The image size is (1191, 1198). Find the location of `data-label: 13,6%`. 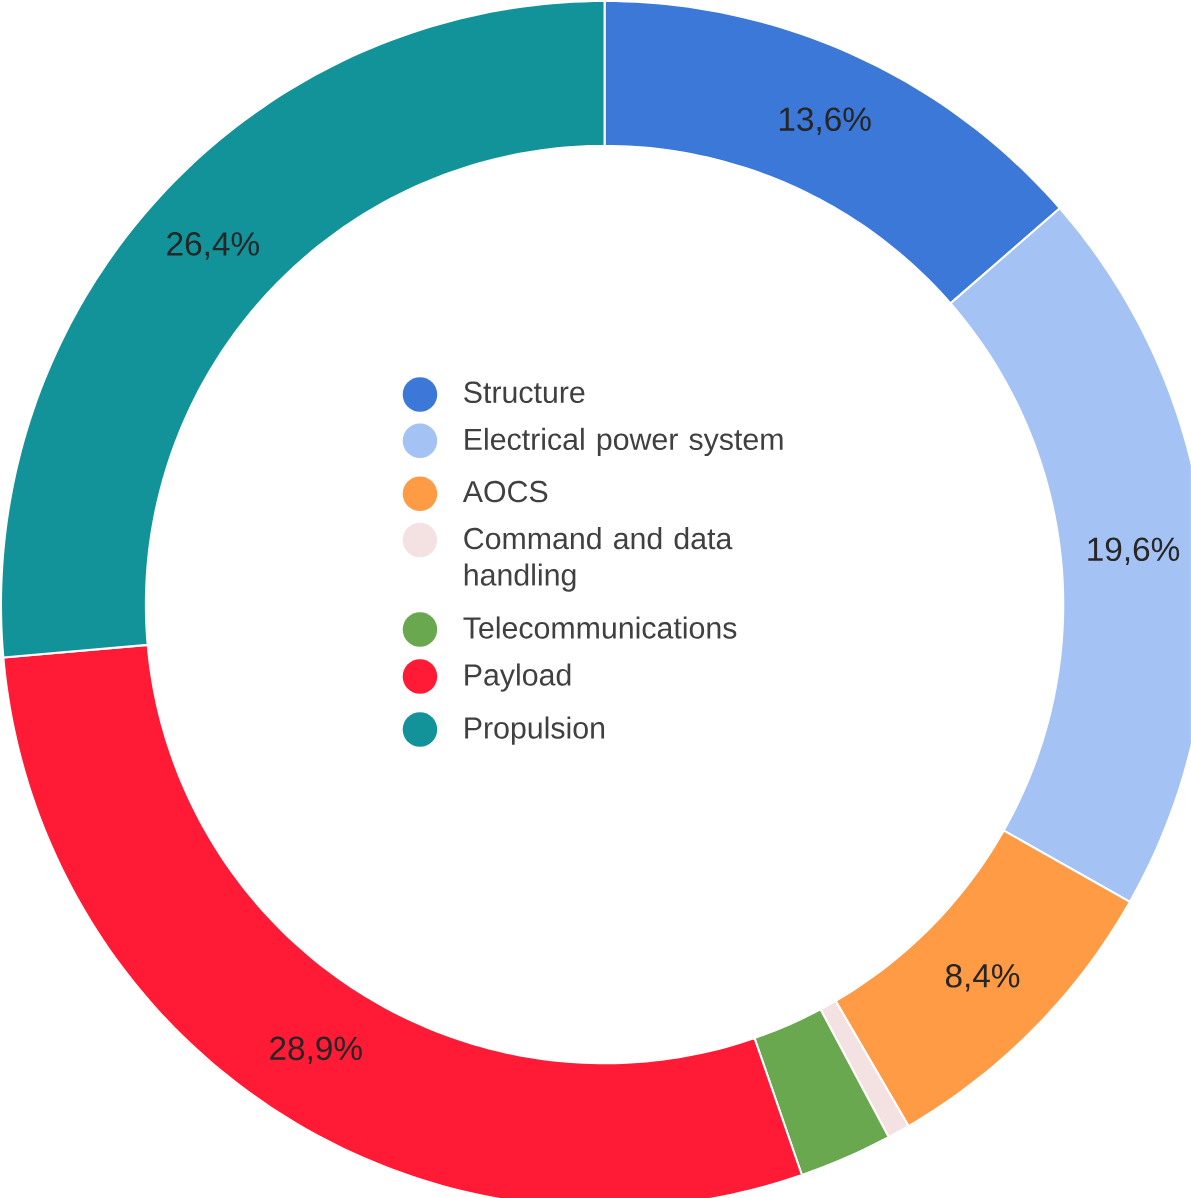

data-label: 13,6% is located at coordinates (825, 121).